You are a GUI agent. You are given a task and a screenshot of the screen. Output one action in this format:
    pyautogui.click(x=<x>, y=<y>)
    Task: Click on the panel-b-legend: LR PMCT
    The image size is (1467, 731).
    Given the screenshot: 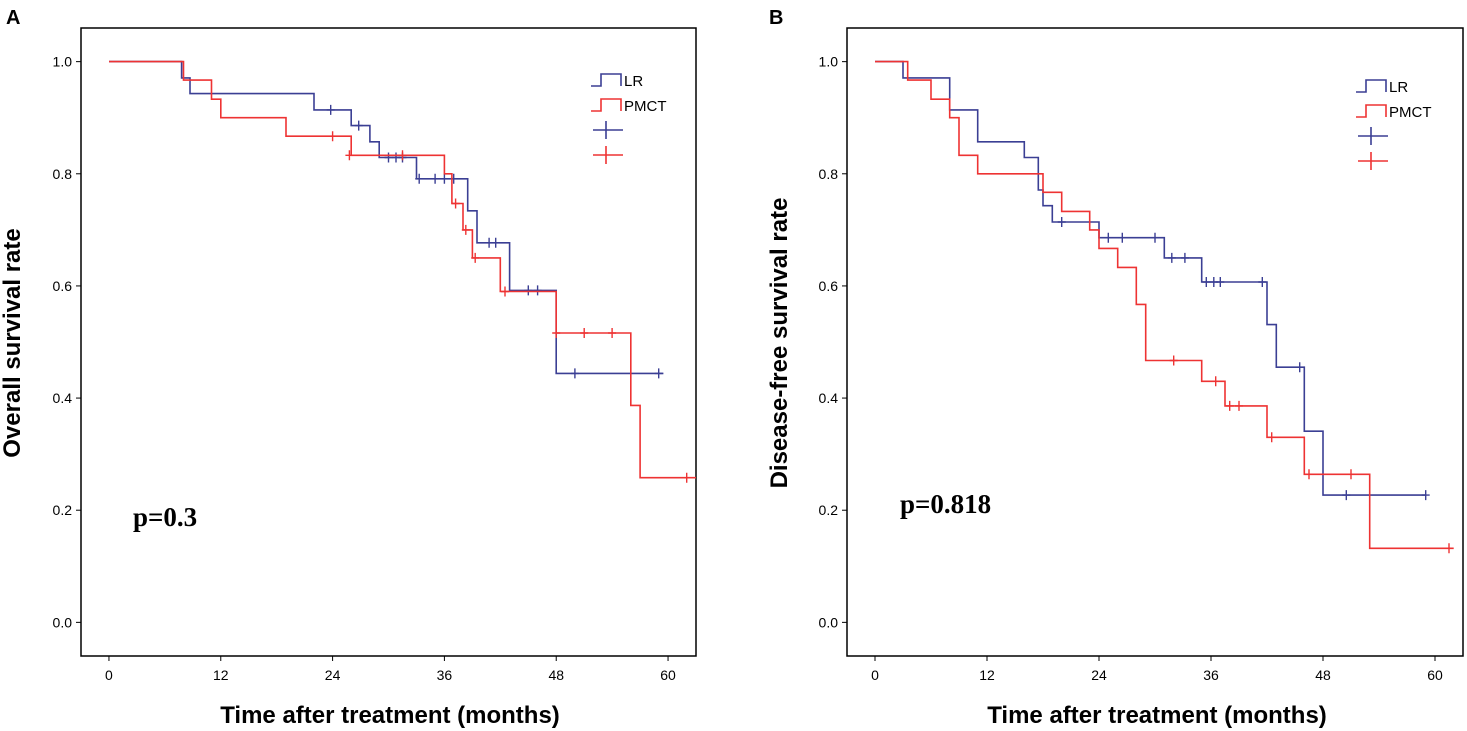 What is the action you would take?
    pyautogui.click(x=1394, y=124)
    